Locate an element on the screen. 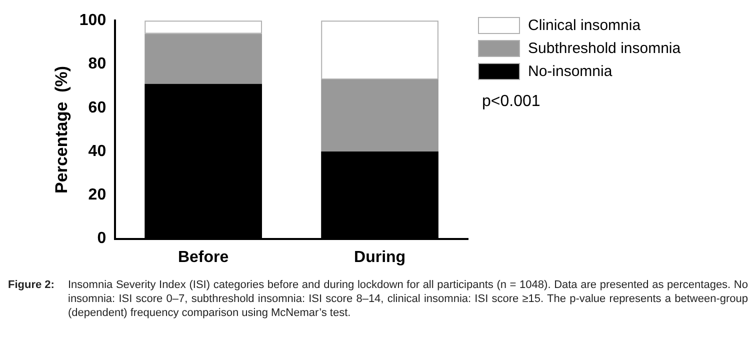 The image size is (756, 350). y-tick-label: 40 is located at coordinates (97, 151).